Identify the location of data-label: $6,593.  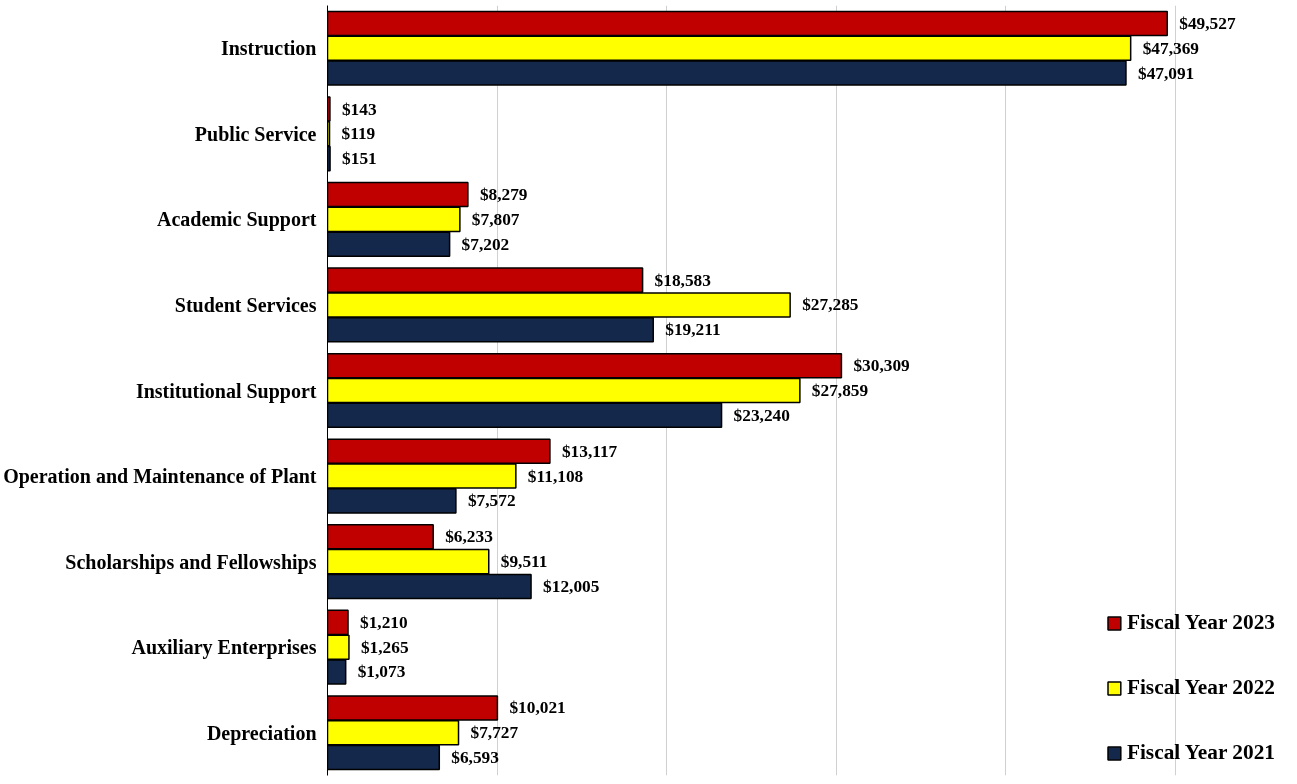
(475, 758).